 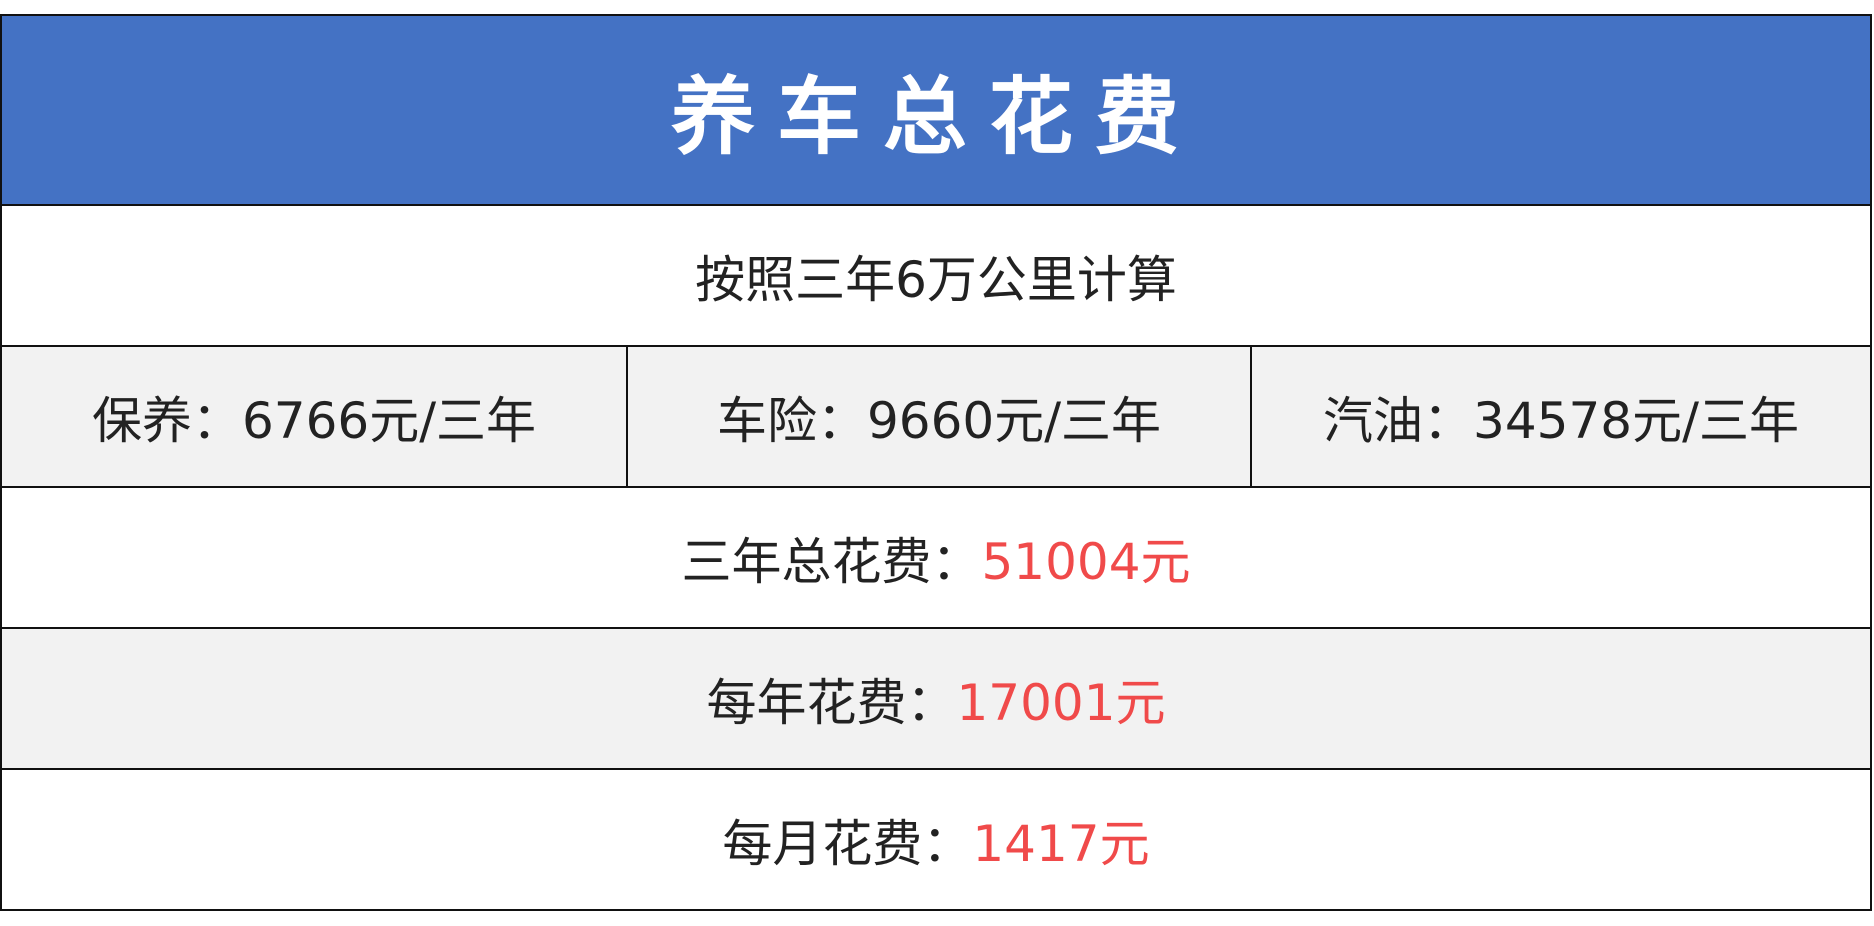 What do you see at coordinates (1061, 702) in the screenshot?
I see `yearly-value: 17001元` at bounding box center [1061, 702].